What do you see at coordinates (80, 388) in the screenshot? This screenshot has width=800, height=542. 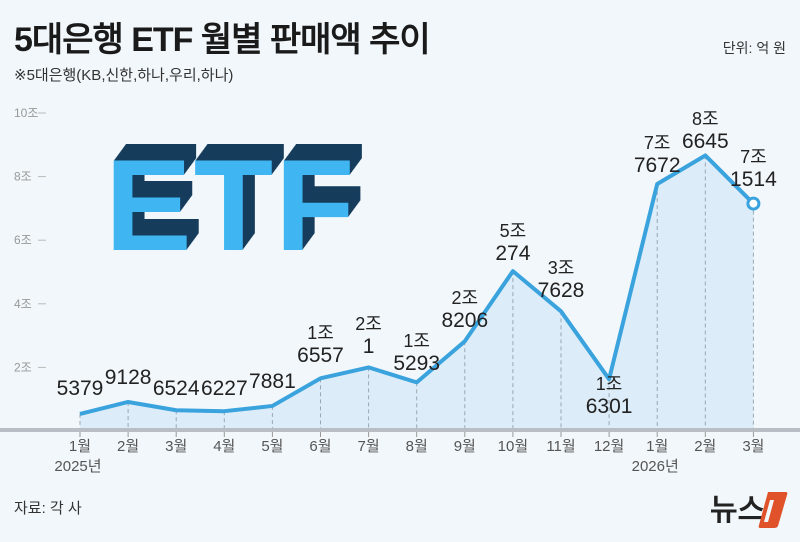 I see `data-label: 5379` at bounding box center [80, 388].